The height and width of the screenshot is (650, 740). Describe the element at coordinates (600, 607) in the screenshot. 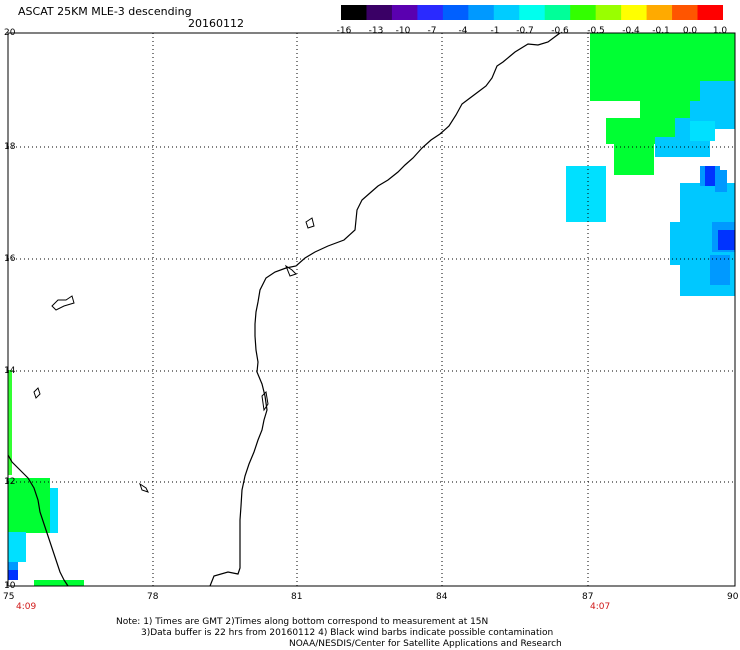

I see `pass-time-right: 4:07` at that location.